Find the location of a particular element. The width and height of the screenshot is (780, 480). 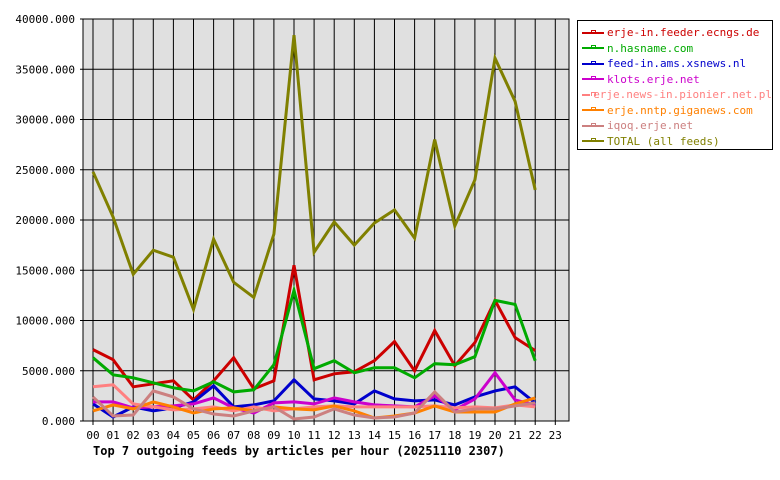

legend-label: n.hasname.com is located at coordinates (650, 48).